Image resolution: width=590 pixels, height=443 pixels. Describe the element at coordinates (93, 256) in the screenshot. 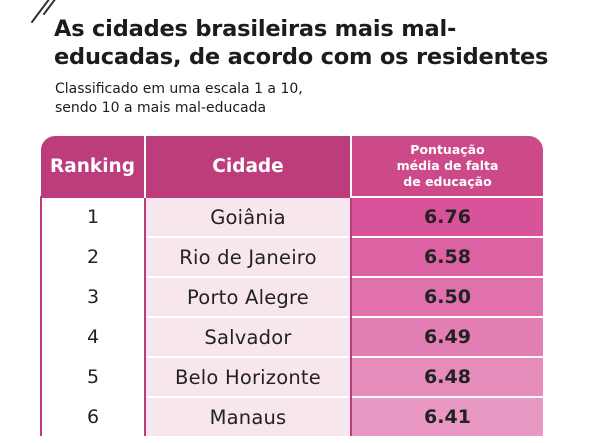

I see `rank-cell: 2` at that location.